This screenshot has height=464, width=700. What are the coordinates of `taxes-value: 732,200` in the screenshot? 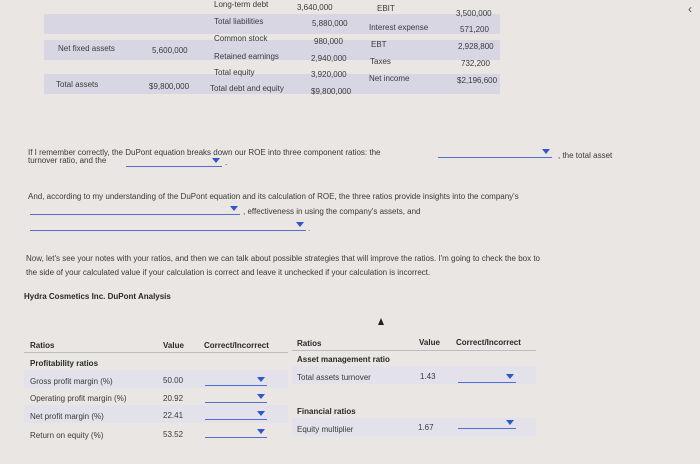 It's located at (475, 63).